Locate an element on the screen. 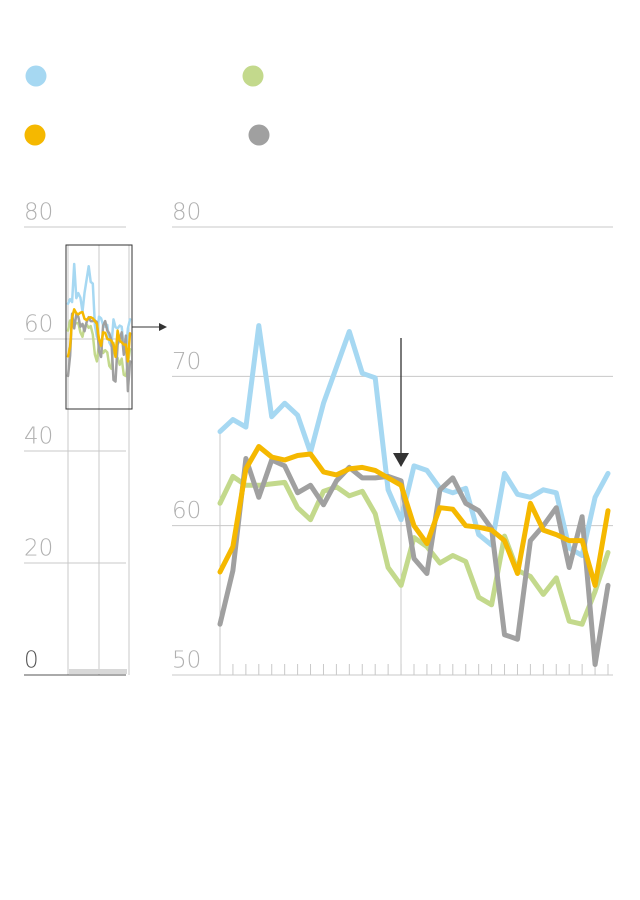  y-tick-label: 20 is located at coordinates (38, 549).